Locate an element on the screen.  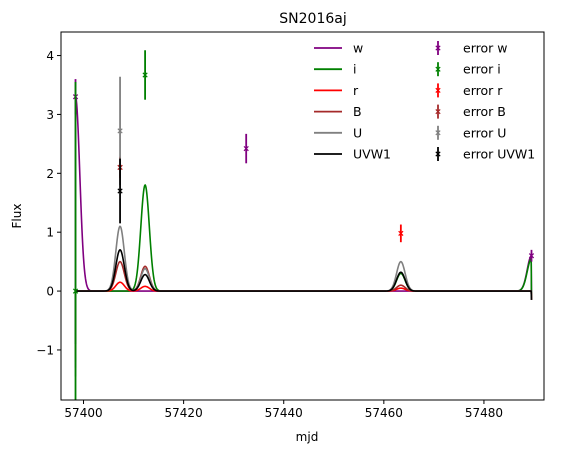
x-tick-label-57460: 57460 is located at coordinates (384, 413).